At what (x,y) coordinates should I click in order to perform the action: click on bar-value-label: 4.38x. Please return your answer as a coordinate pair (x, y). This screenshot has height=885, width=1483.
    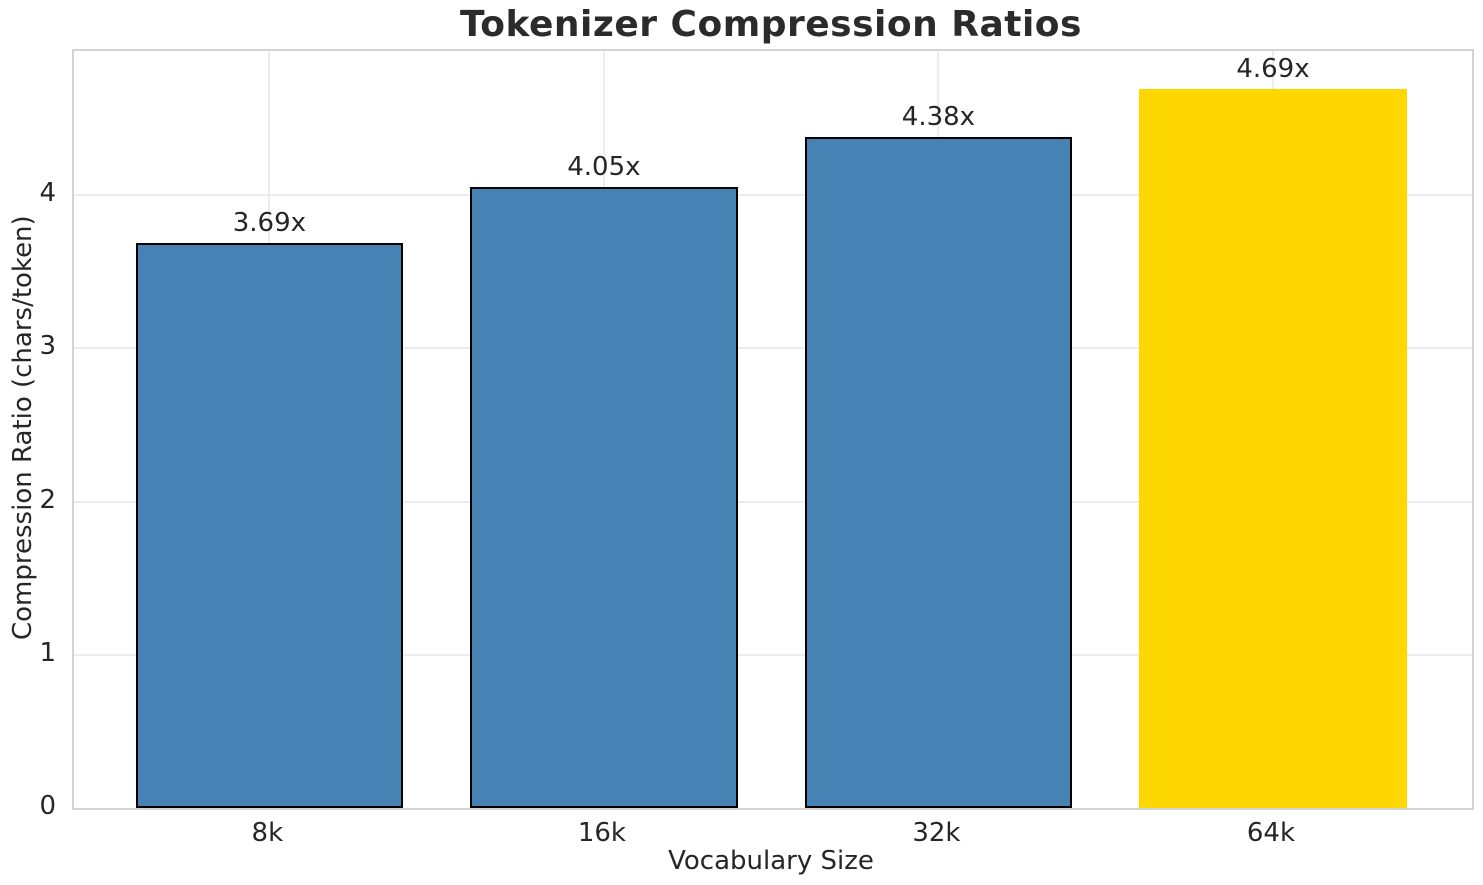
    Looking at the image, I should click on (938, 116).